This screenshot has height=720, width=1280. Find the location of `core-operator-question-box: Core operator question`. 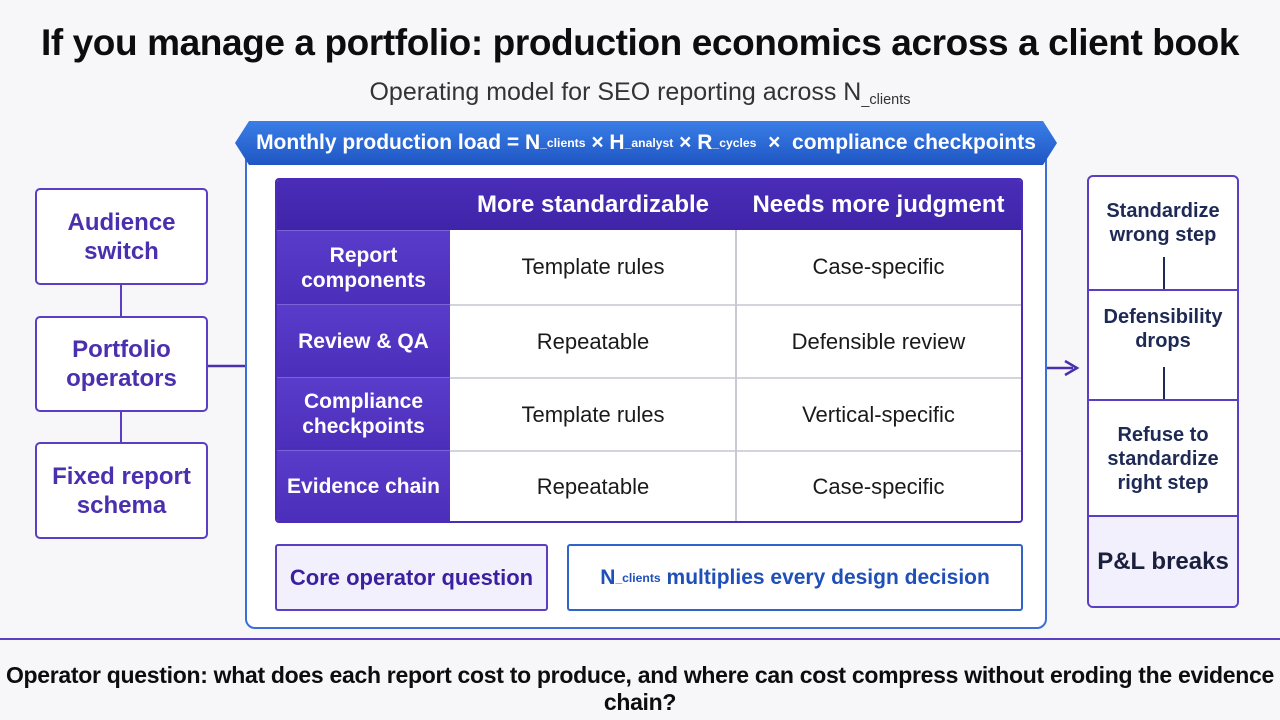

core-operator-question-box: Core operator question is located at coordinates (411, 577).